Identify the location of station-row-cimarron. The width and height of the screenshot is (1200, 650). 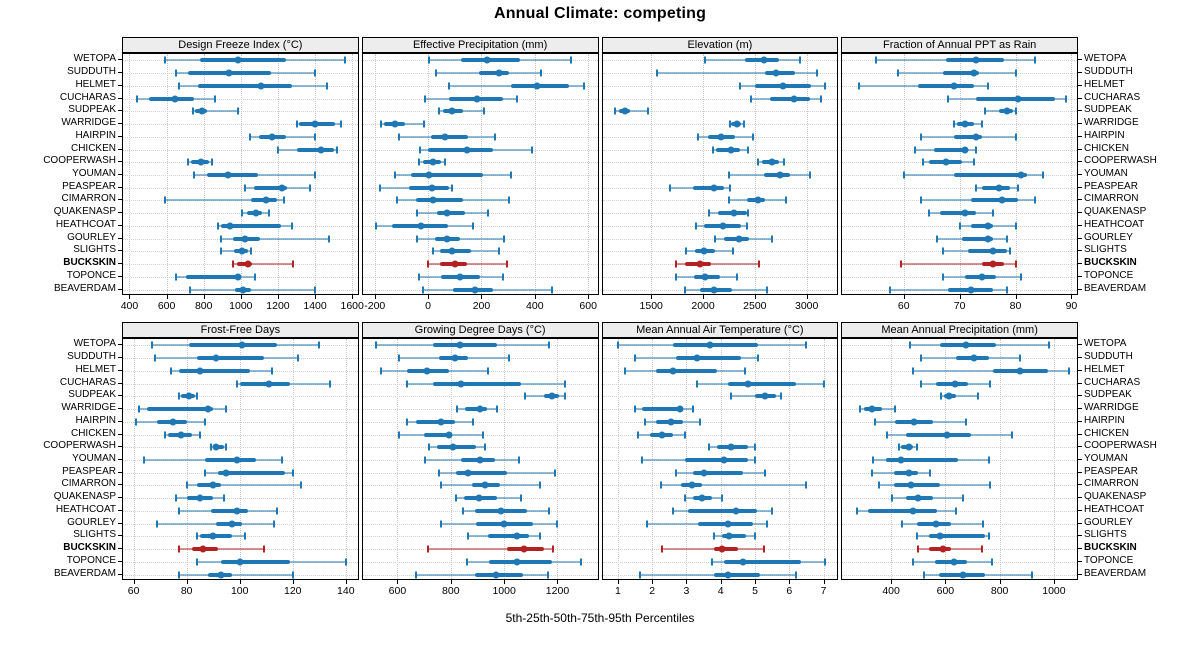
(480, 200).